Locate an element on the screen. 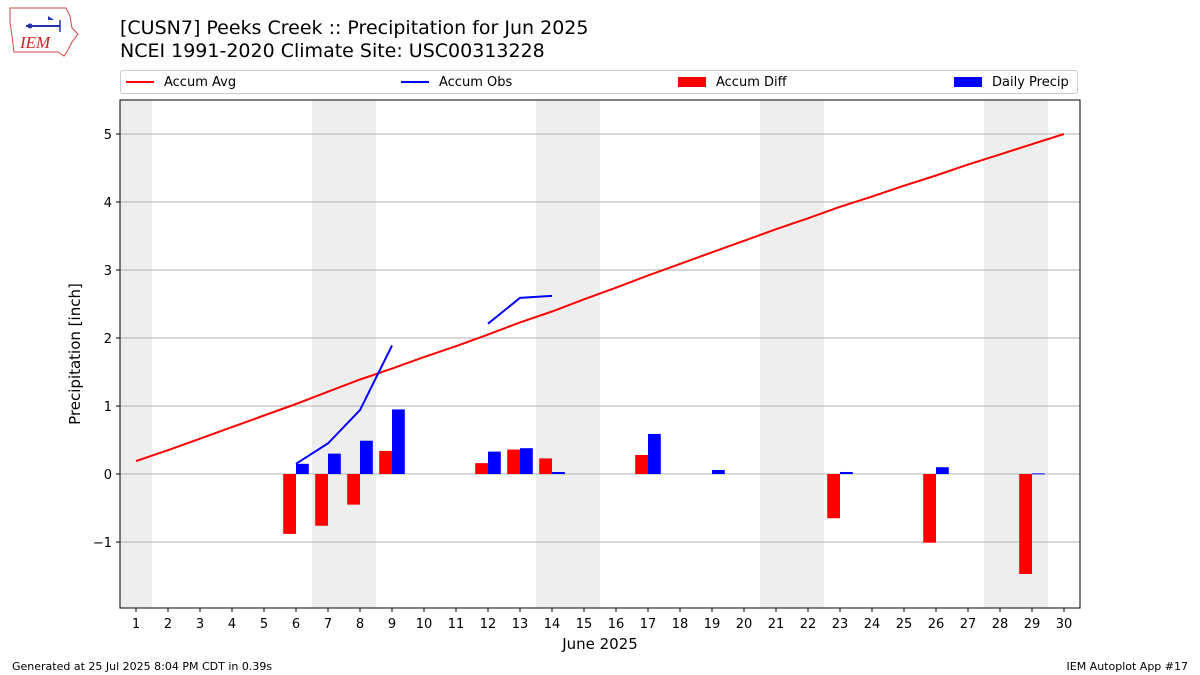 Image resolution: width=1200 pixels, height=675 pixels. y-tick-label: 2 is located at coordinates (108, 339).